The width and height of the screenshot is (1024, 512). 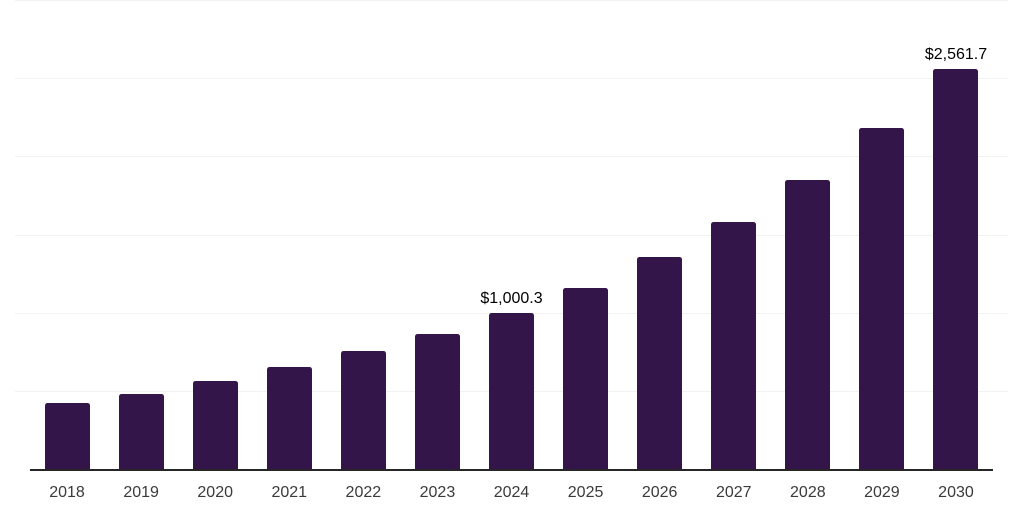 What do you see at coordinates (363, 234) in the screenshot?
I see `bar-slot-2022` at bounding box center [363, 234].